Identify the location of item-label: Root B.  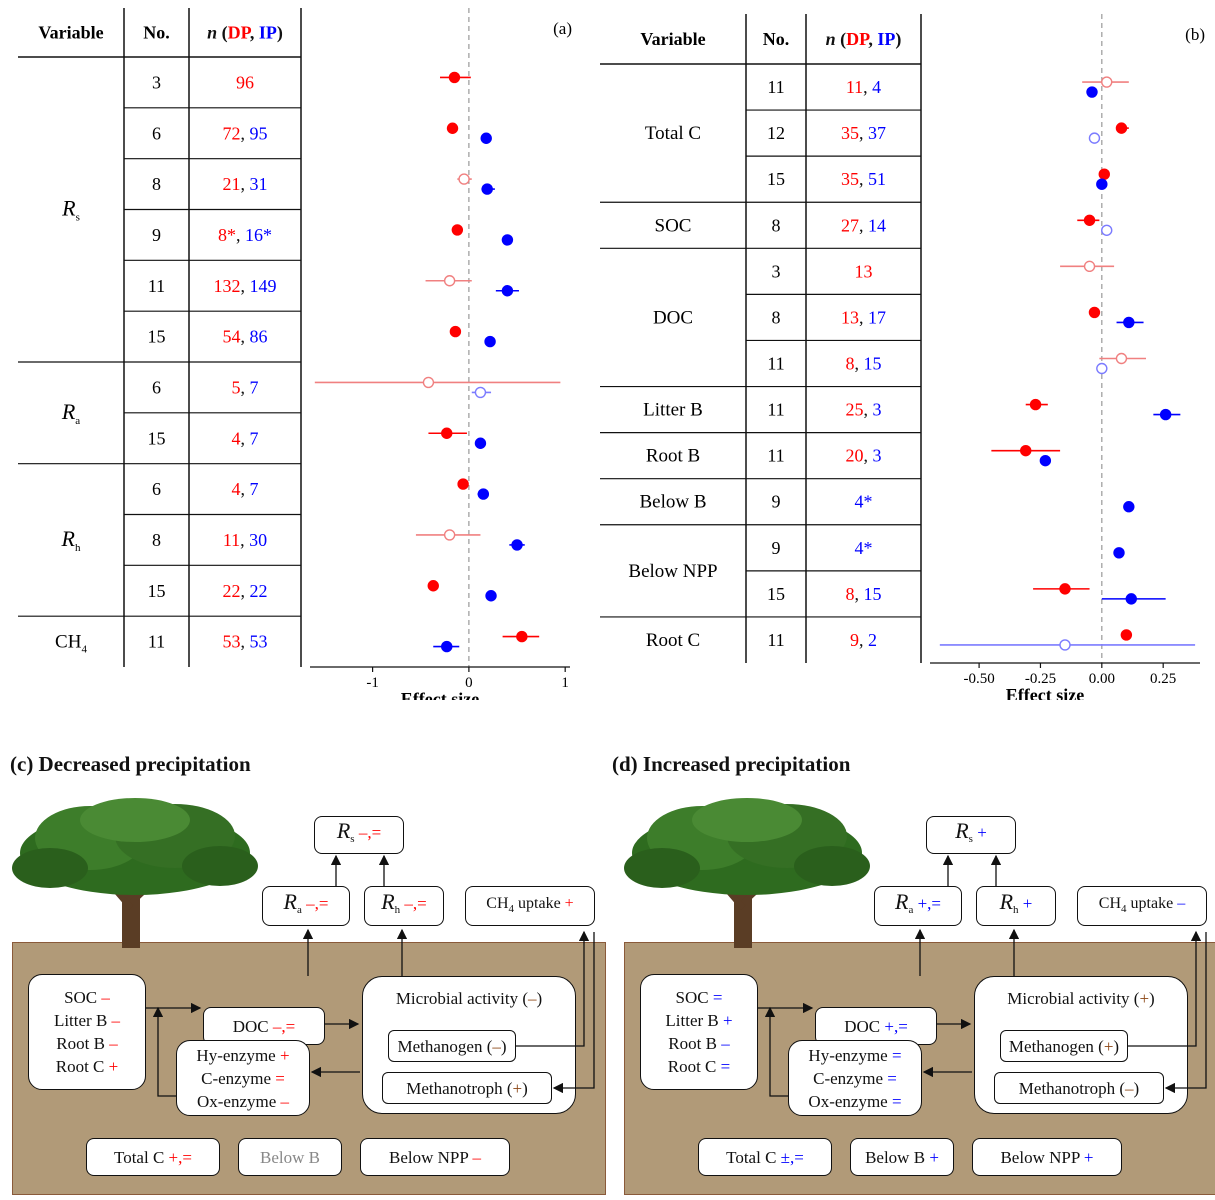
(83, 1043).